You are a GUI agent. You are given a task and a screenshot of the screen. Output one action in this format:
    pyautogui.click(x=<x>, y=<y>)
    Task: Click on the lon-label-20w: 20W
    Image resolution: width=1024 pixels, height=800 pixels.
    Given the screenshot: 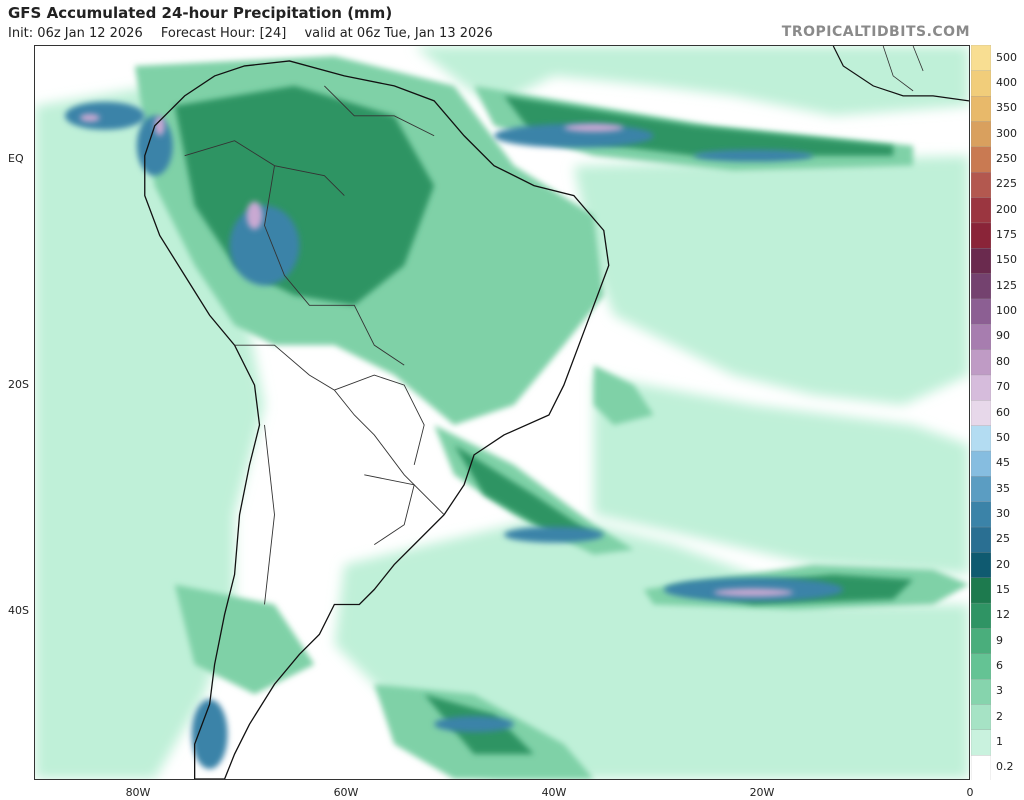 What is the action you would take?
    pyautogui.click(x=762, y=792)
    